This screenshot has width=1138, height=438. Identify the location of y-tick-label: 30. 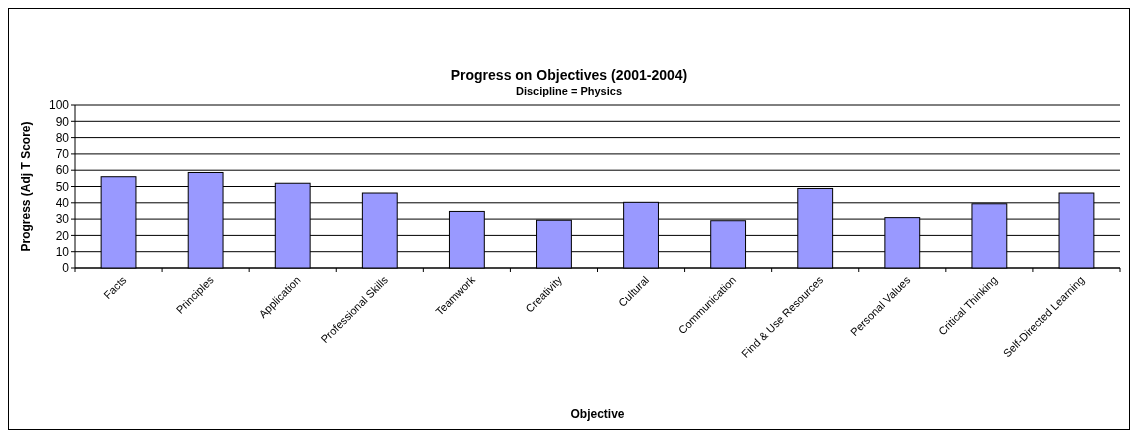
(62, 219).